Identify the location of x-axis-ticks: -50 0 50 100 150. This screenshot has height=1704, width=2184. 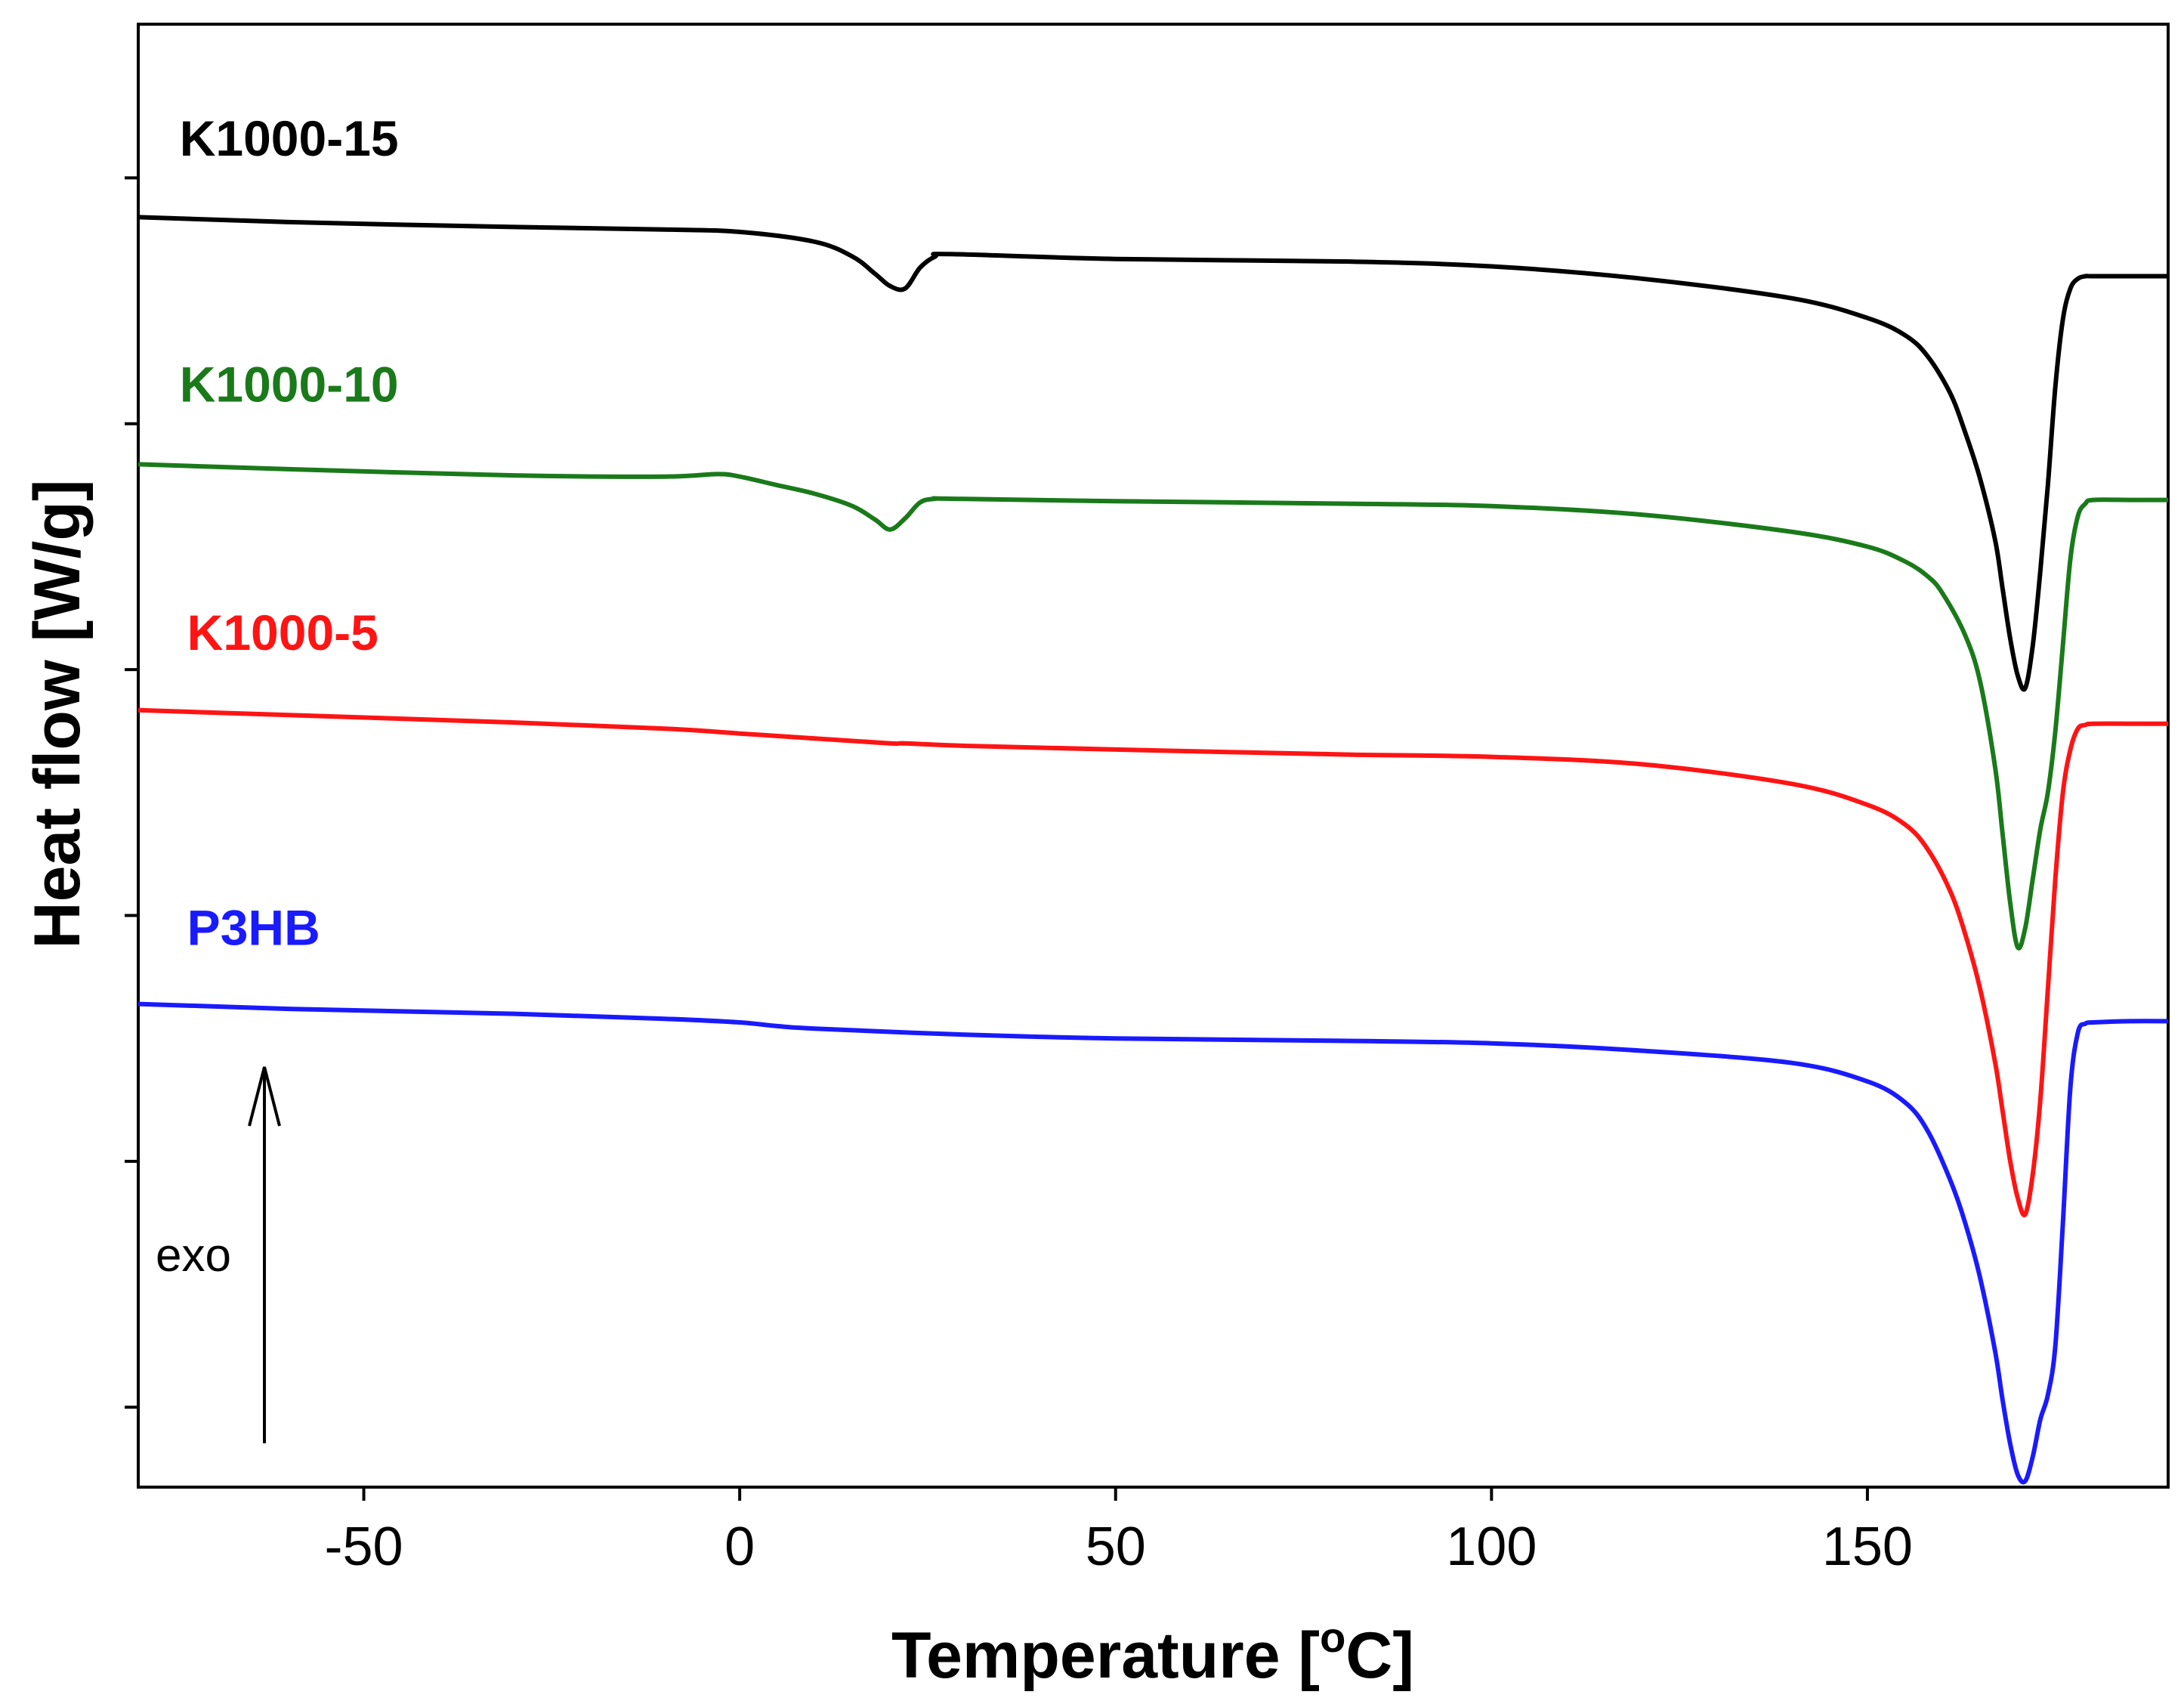
(1119, 1532).